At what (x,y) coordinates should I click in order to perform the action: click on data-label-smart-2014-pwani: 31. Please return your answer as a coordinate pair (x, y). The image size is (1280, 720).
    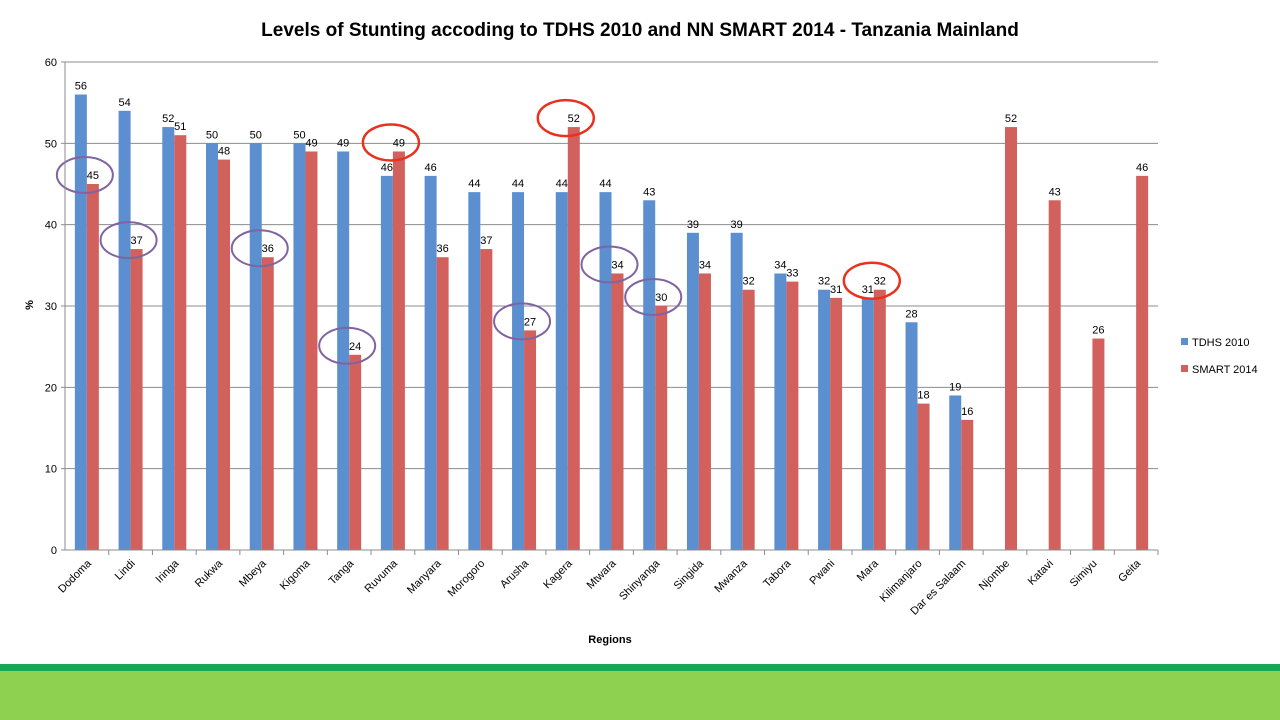
    Looking at the image, I should click on (836, 290).